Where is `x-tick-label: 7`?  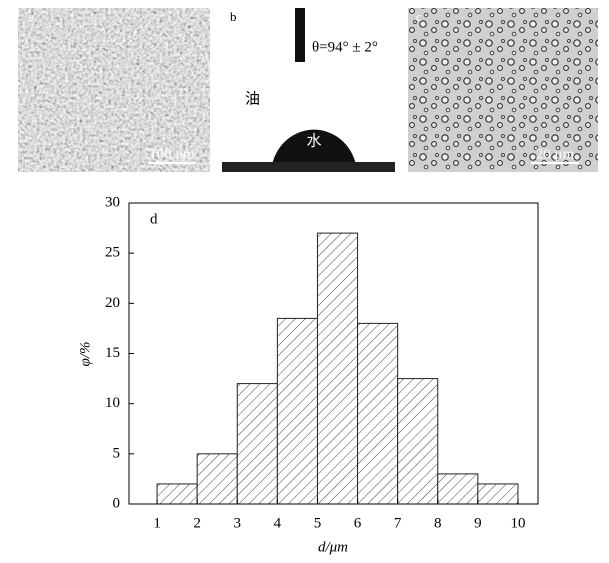
x-tick-label: 7 is located at coordinates (398, 523).